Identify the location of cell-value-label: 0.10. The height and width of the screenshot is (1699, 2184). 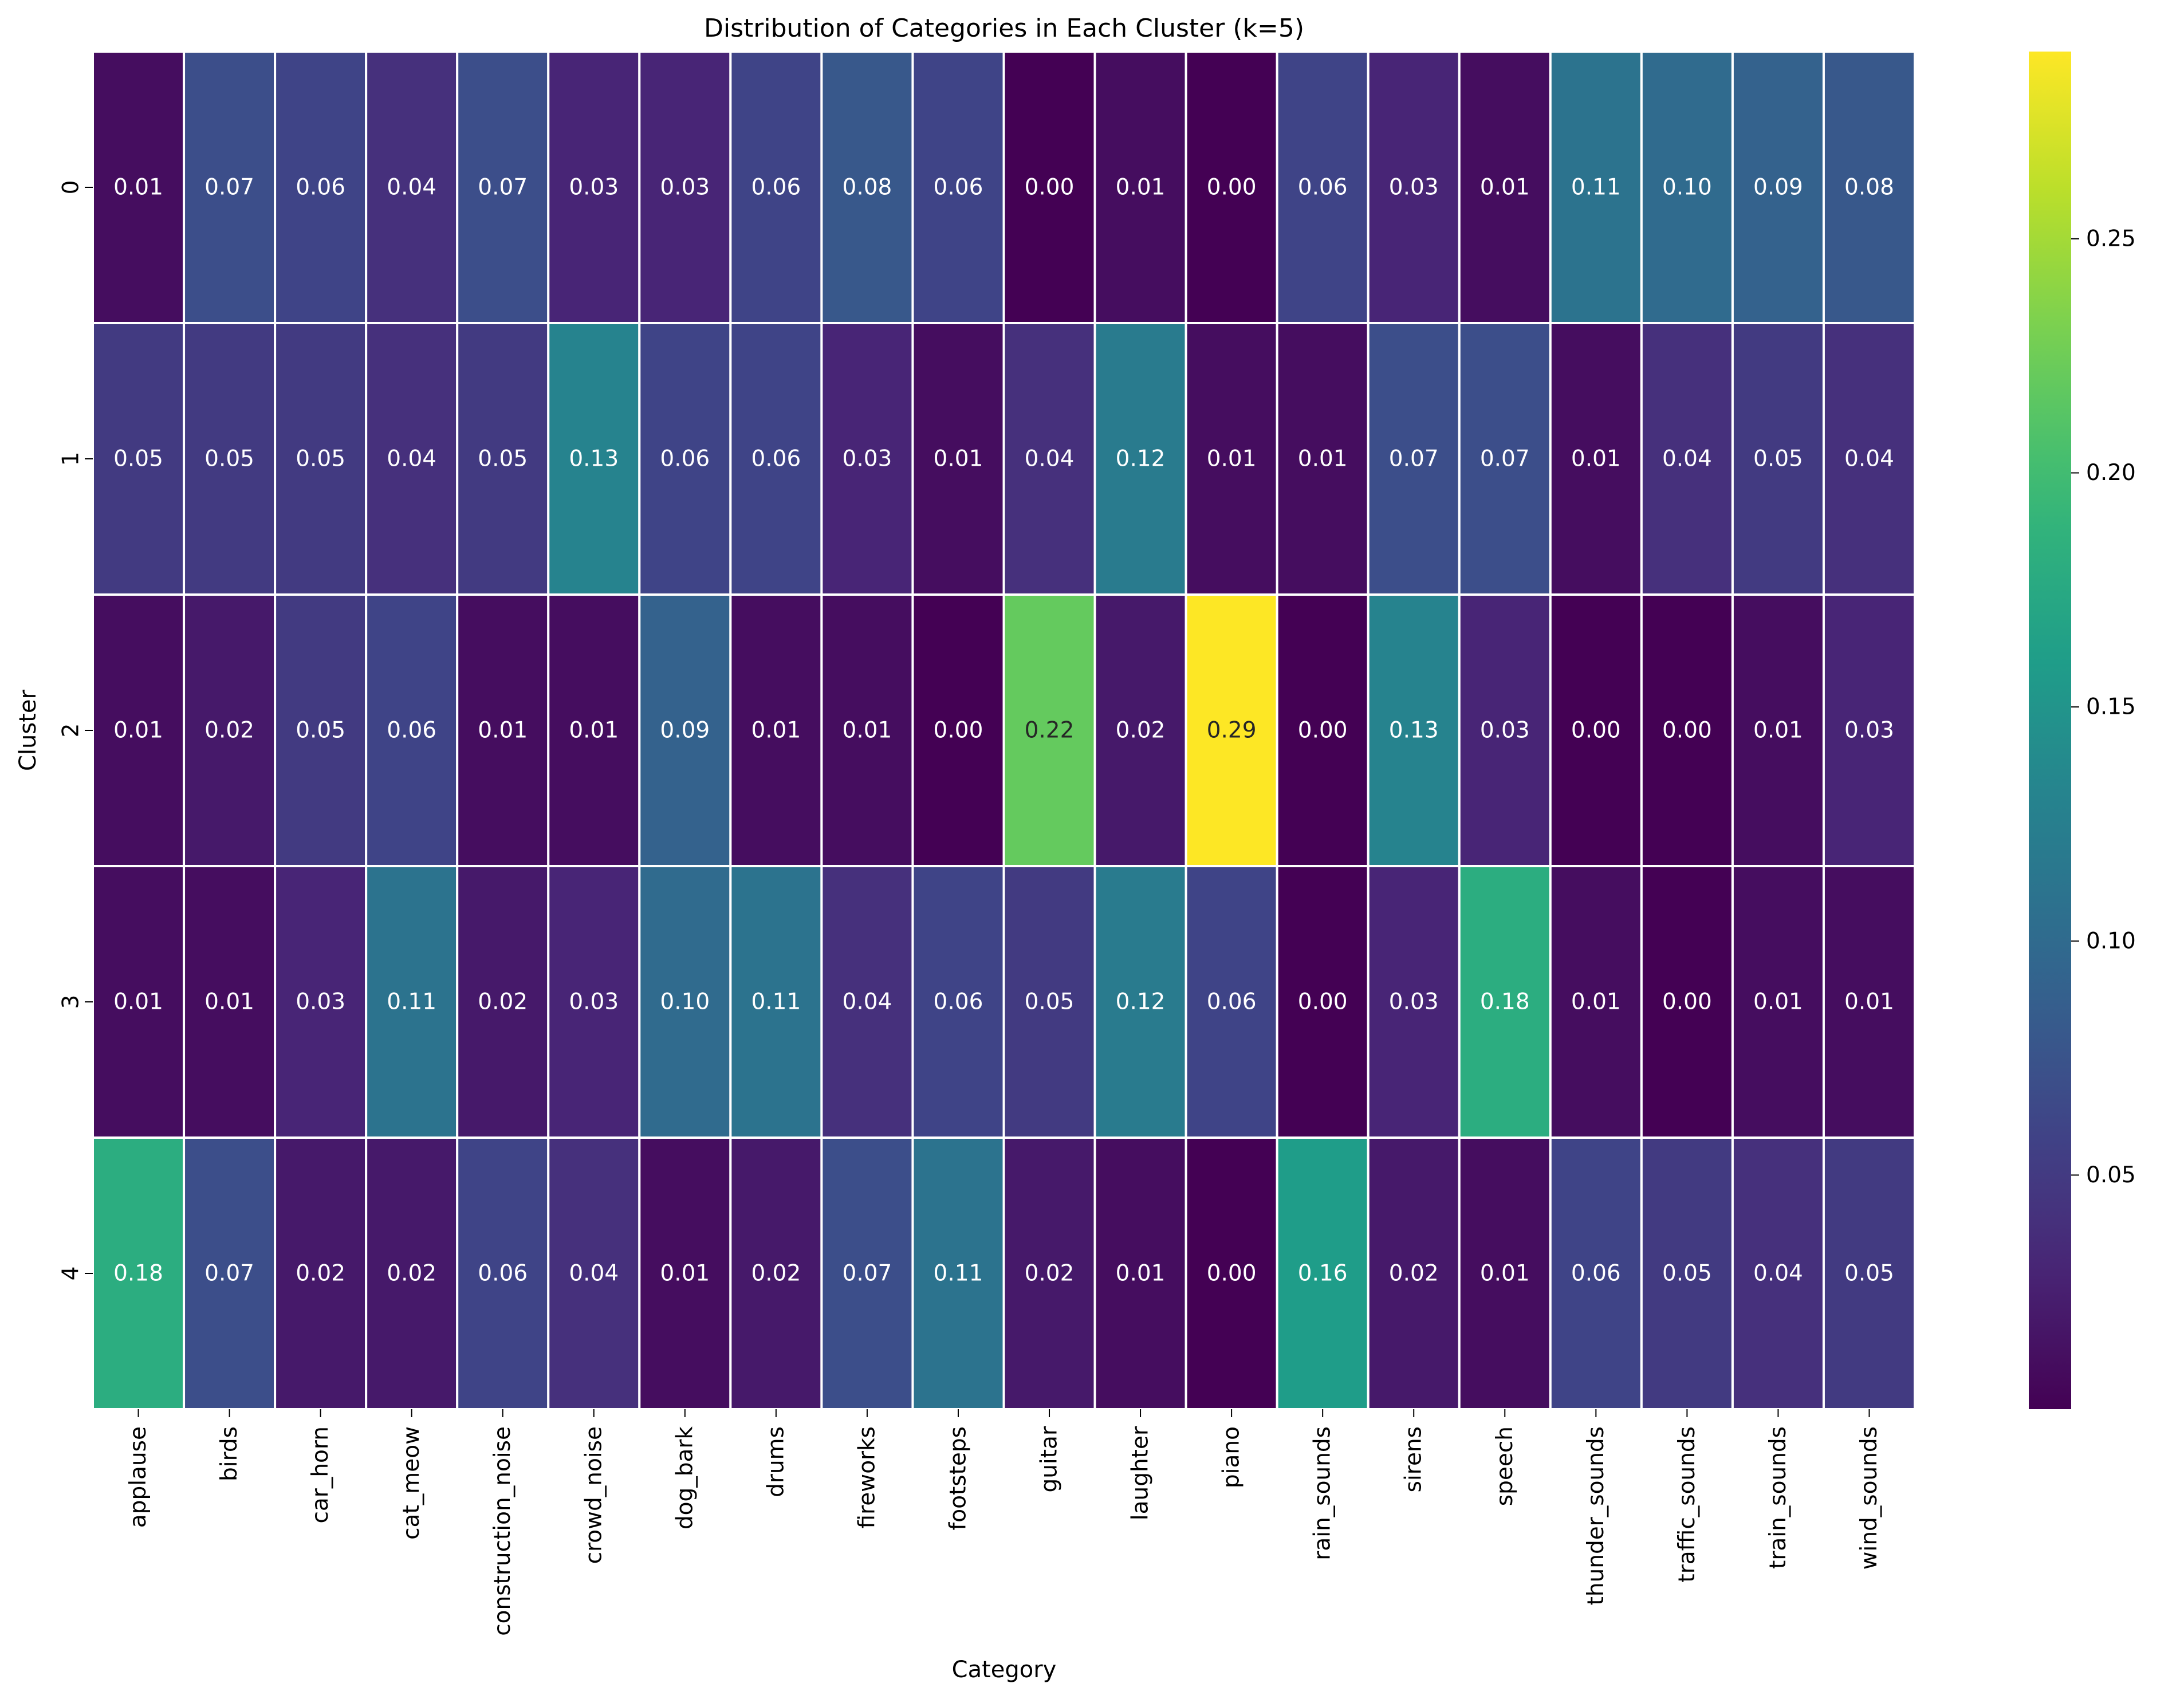
(1687, 187).